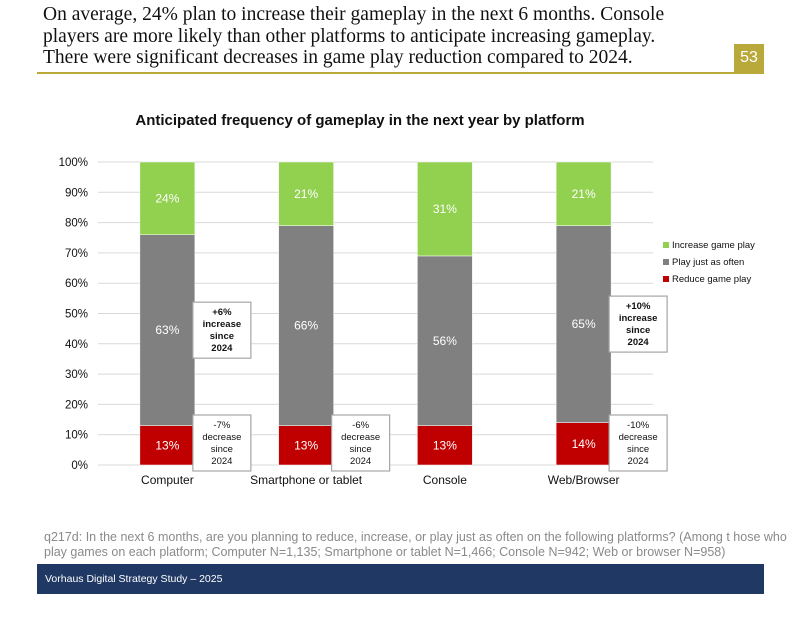 Image resolution: width=800 pixels, height=618 pixels. What do you see at coordinates (76, 375) in the screenshot?
I see `y-tick-label: 30%` at bounding box center [76, 375].